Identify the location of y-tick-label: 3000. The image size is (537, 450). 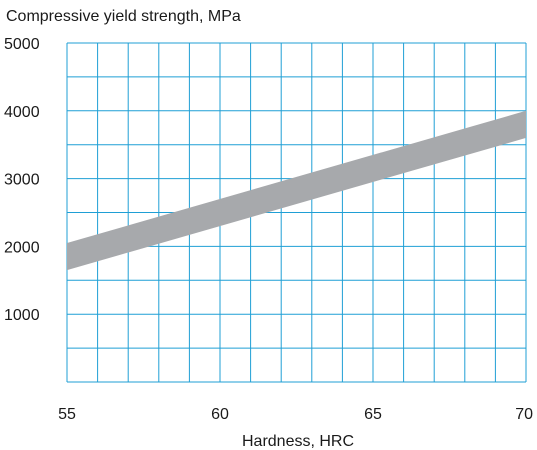
(22, 180).